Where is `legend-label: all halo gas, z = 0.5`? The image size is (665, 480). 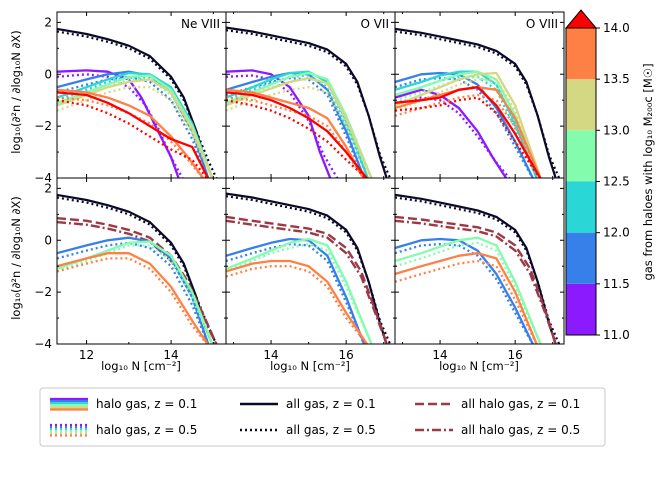
legend-label: all halo gas, z = 0.5 is located at coordinates (520, 430).